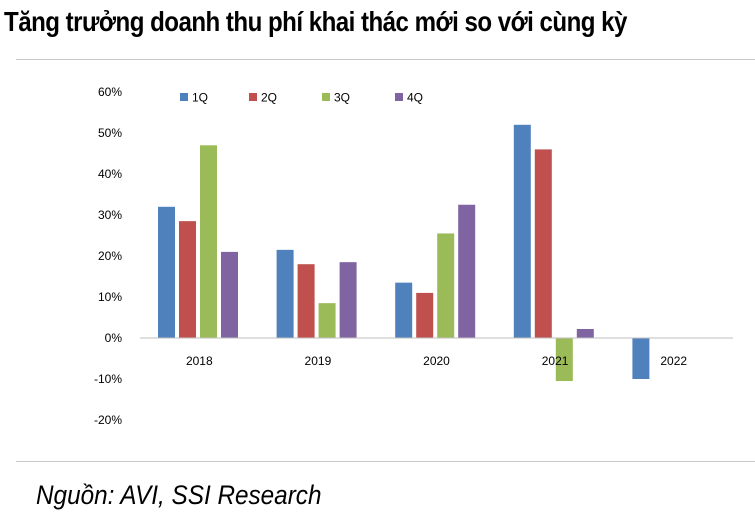  I want to click on top-divider, so click(385, 59).